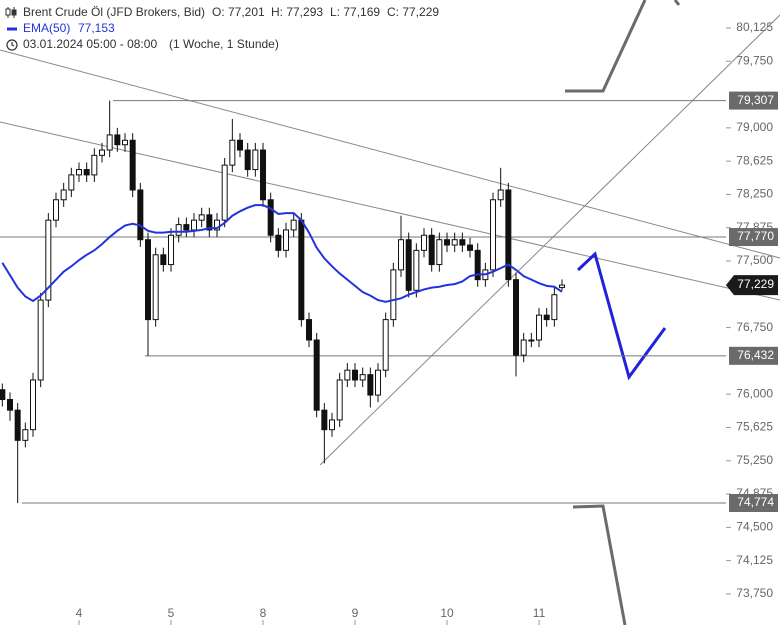  What do you see at coordinates (224, 44) in the screenshot?
I see `interval: (1 Woche, 1 Stunde)` at bounding box center [224, 44].